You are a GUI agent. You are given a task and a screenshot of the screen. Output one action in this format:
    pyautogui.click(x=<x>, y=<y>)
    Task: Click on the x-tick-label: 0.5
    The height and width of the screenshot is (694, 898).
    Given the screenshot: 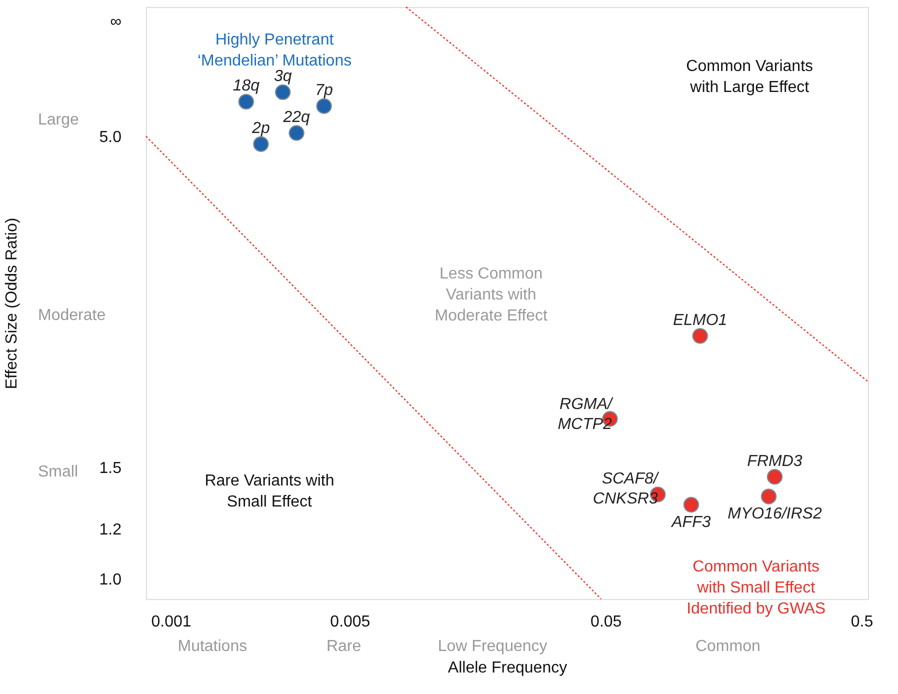 What is the action you would take?
    pyautogui.click(x=862, y=622)
    